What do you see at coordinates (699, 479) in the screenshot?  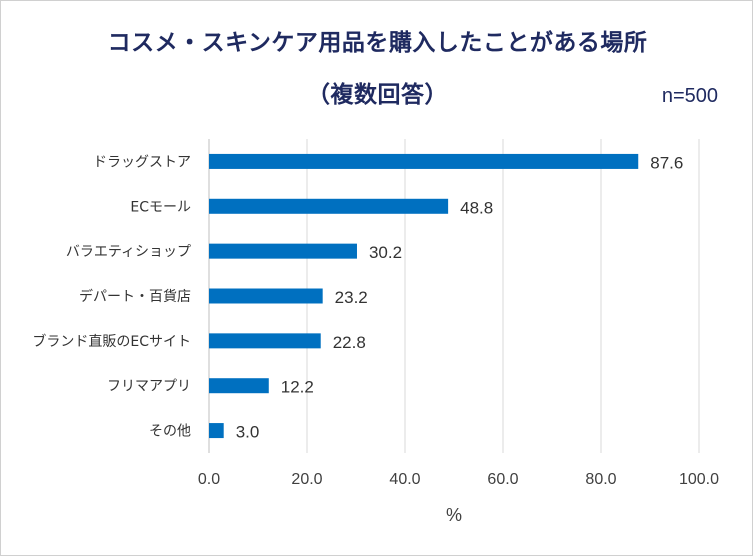 I see `x-tick-label: 100.0` at bounding box center [699, 479].